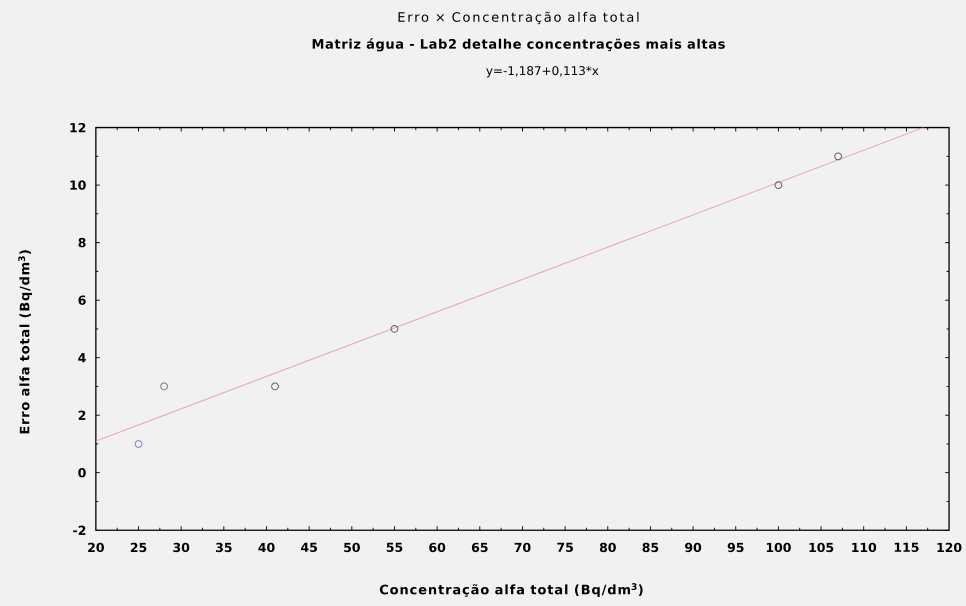  I want to click on chart-title: Erro × Concentração alfa total, so click(518, 18).